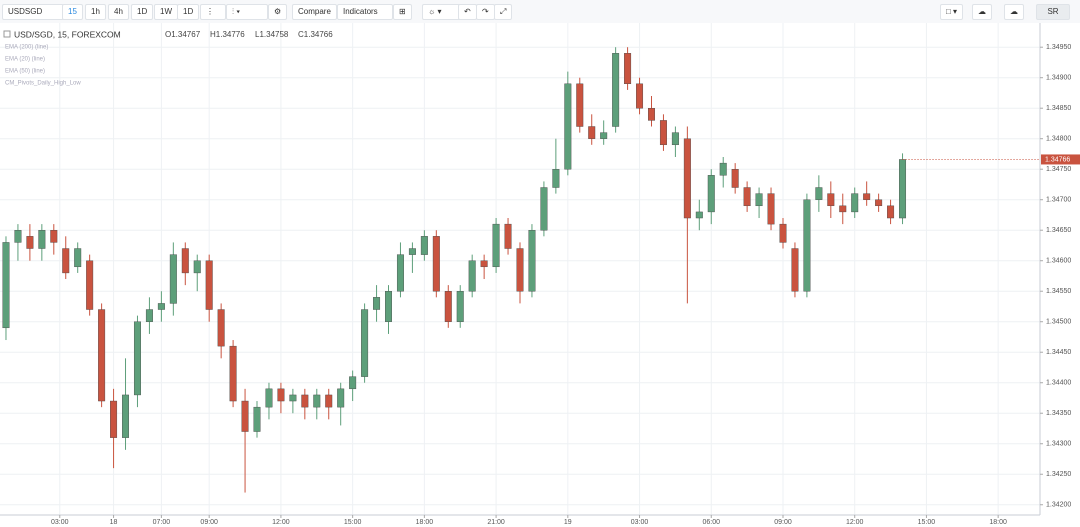 Image resolution: width=1080 pixels, height=527 pixels. I want to click on x-tick-label: 03:00, so click(640, 522).